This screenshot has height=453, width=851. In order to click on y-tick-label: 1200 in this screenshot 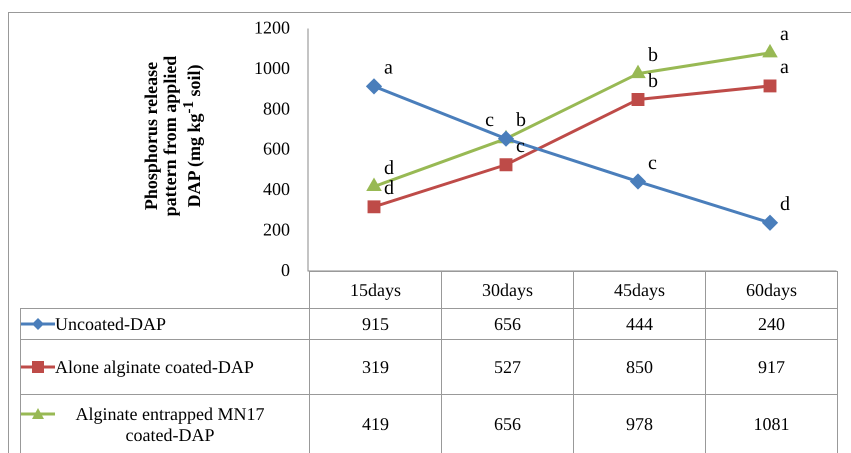, I will do `click(272, 28)`.